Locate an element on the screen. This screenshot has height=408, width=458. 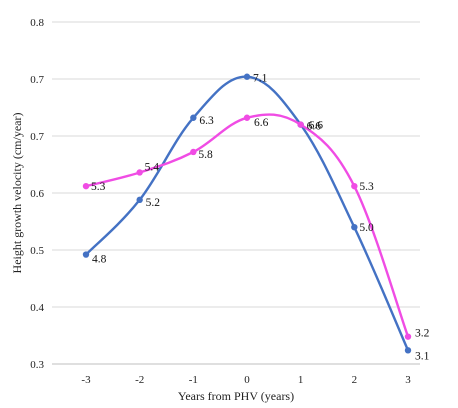
y-tick-labels: 0.3 0.4 0.5 0.6 0.7 0.7 0.8 is located at coordinates (37, 194).